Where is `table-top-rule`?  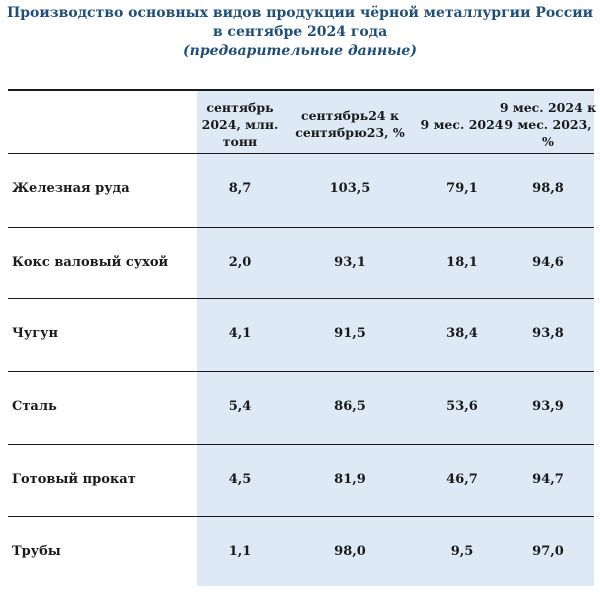 table-top-rule is located at coordinates (301, 90).